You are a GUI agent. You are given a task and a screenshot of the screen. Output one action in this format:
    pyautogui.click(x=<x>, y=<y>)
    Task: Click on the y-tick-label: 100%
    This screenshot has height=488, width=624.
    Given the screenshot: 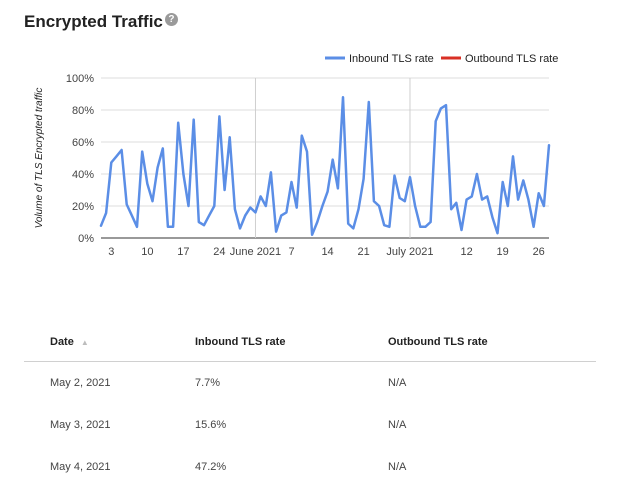 What is the action you would take?
    pyautogui.click(x=80, y=79)
    